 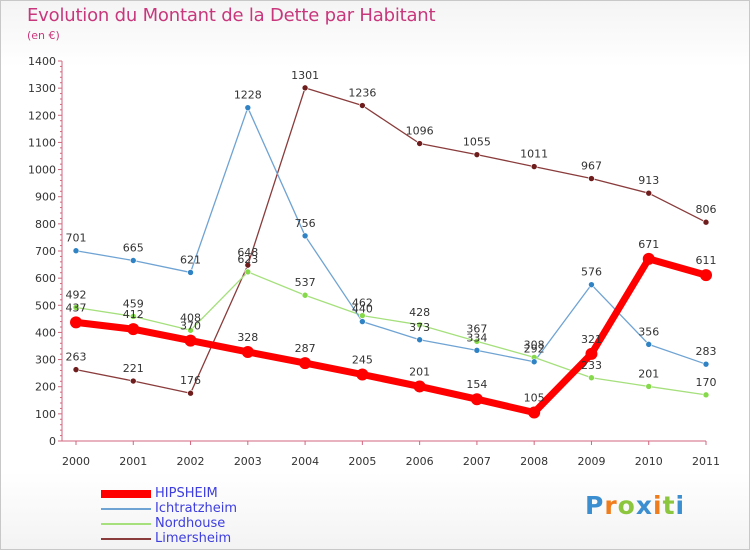 I want to click on y-tick-label: 200, so click(x=45, y=387).